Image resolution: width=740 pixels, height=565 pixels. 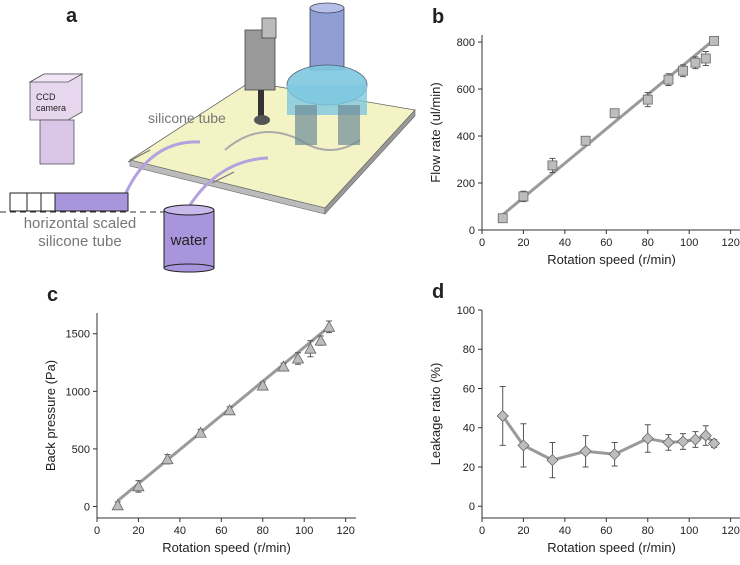 What do you see at coordinates (78, 392) in the screenshot?
I see `y-tick-label: 1000` at bounding box center [78, 392].